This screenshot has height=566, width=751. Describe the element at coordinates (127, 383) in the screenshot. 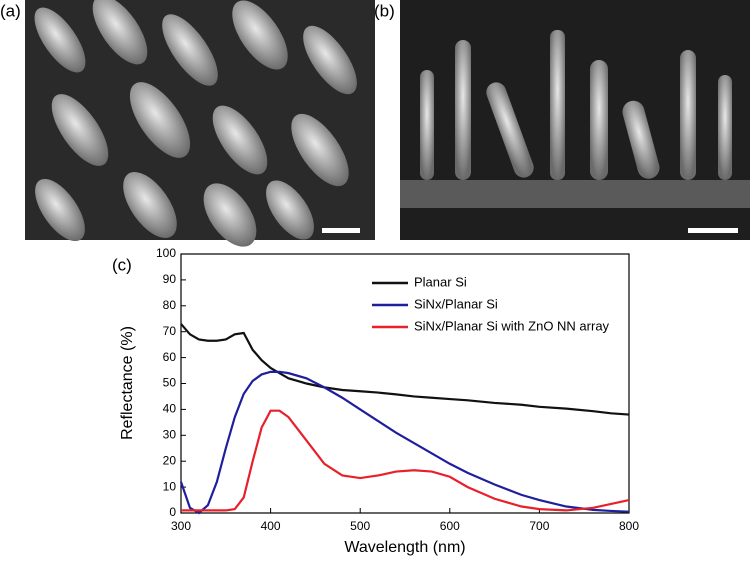

I see `y-axis-label: Reflectance (%)` at that location.